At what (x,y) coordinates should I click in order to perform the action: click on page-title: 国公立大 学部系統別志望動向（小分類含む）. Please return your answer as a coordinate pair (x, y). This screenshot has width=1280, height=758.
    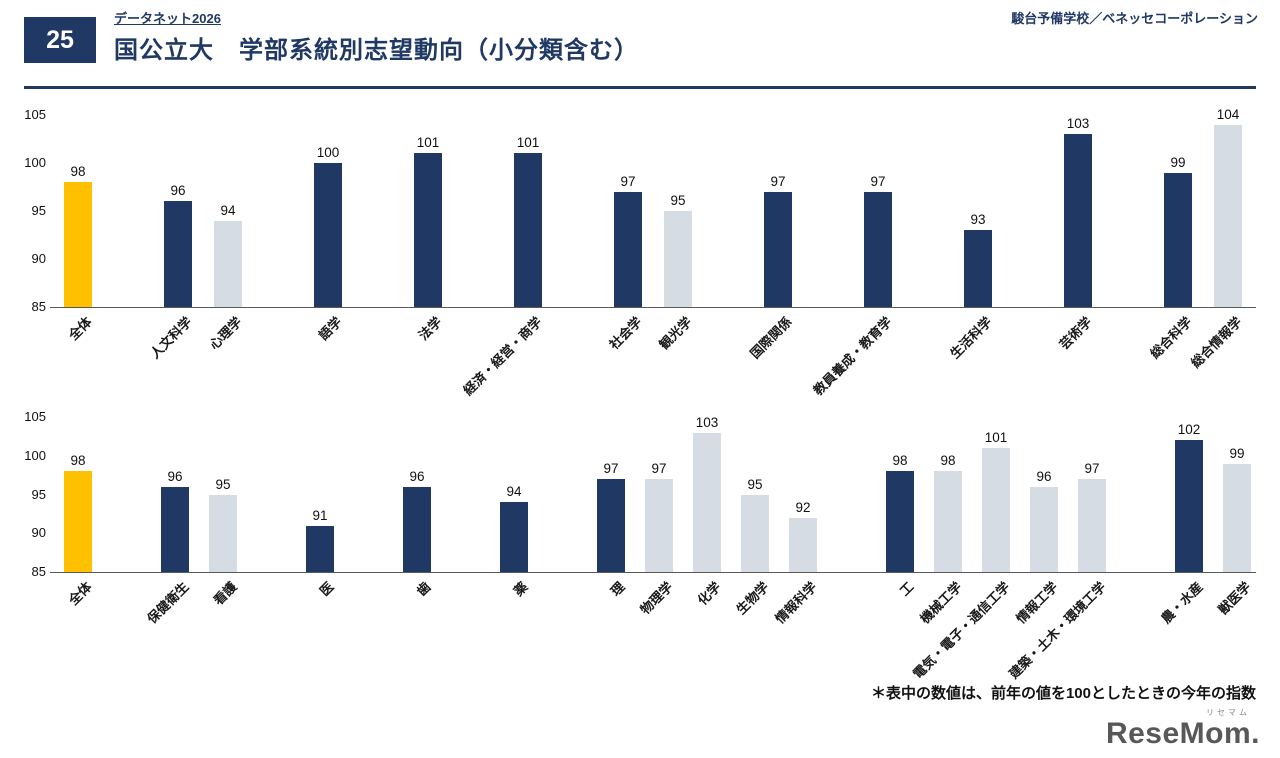
    Looking at the image, I should click on (376, 50).